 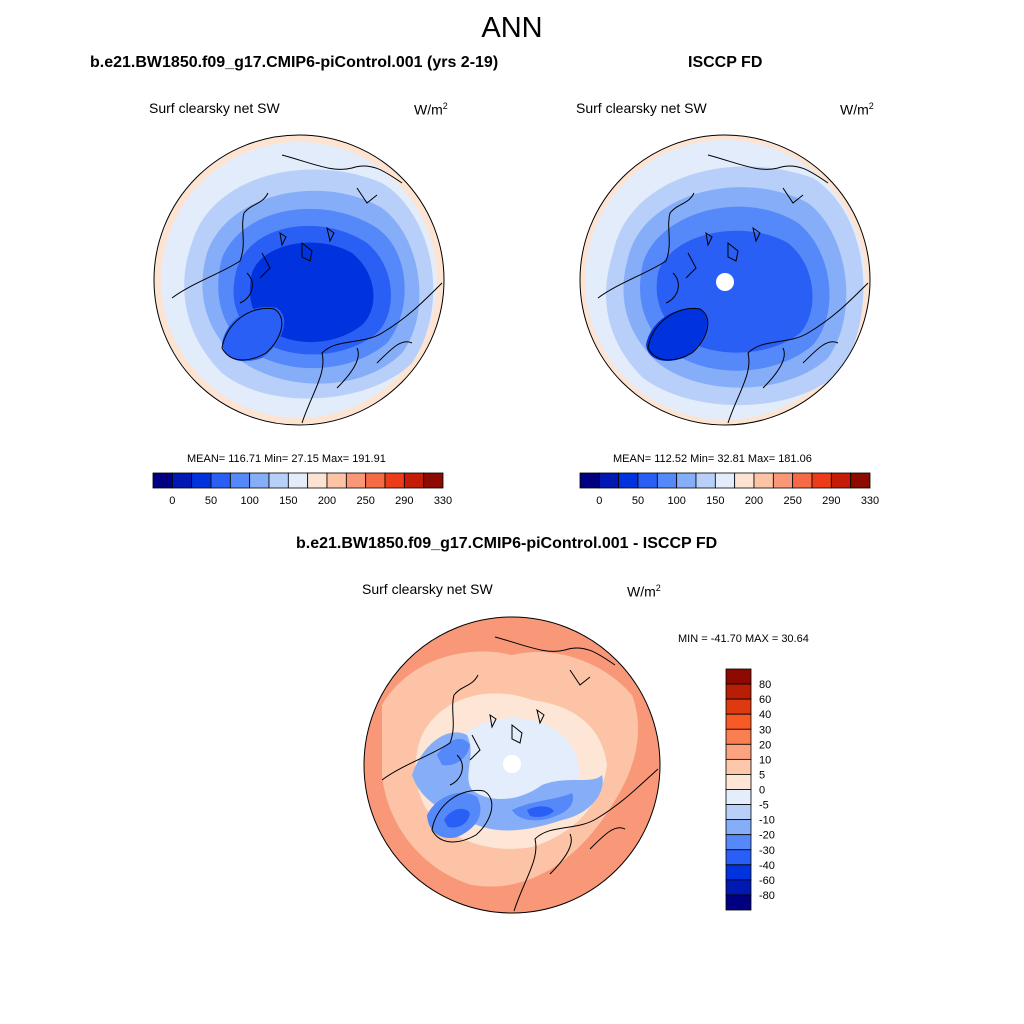 I want to click on stats-obs: MEAN= 112.52 Min= 32.81 Max= 181.06, so click(x=712, y=459).